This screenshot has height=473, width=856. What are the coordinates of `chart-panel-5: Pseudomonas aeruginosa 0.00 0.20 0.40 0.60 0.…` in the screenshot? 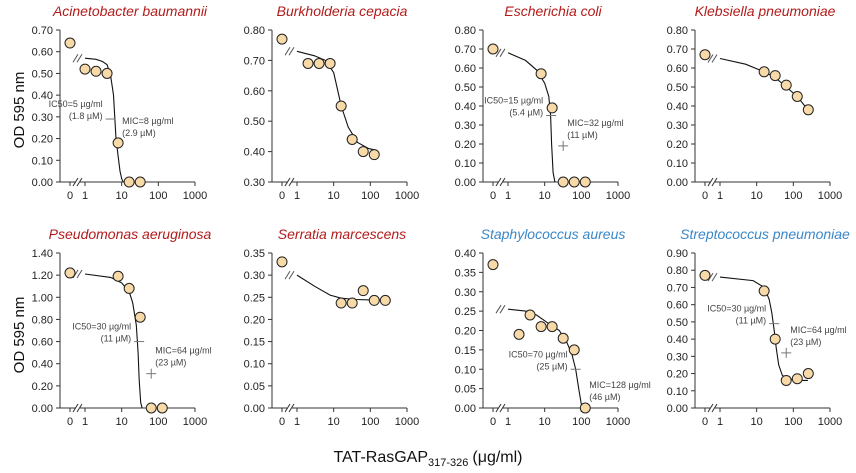 It's located at (122, 327).